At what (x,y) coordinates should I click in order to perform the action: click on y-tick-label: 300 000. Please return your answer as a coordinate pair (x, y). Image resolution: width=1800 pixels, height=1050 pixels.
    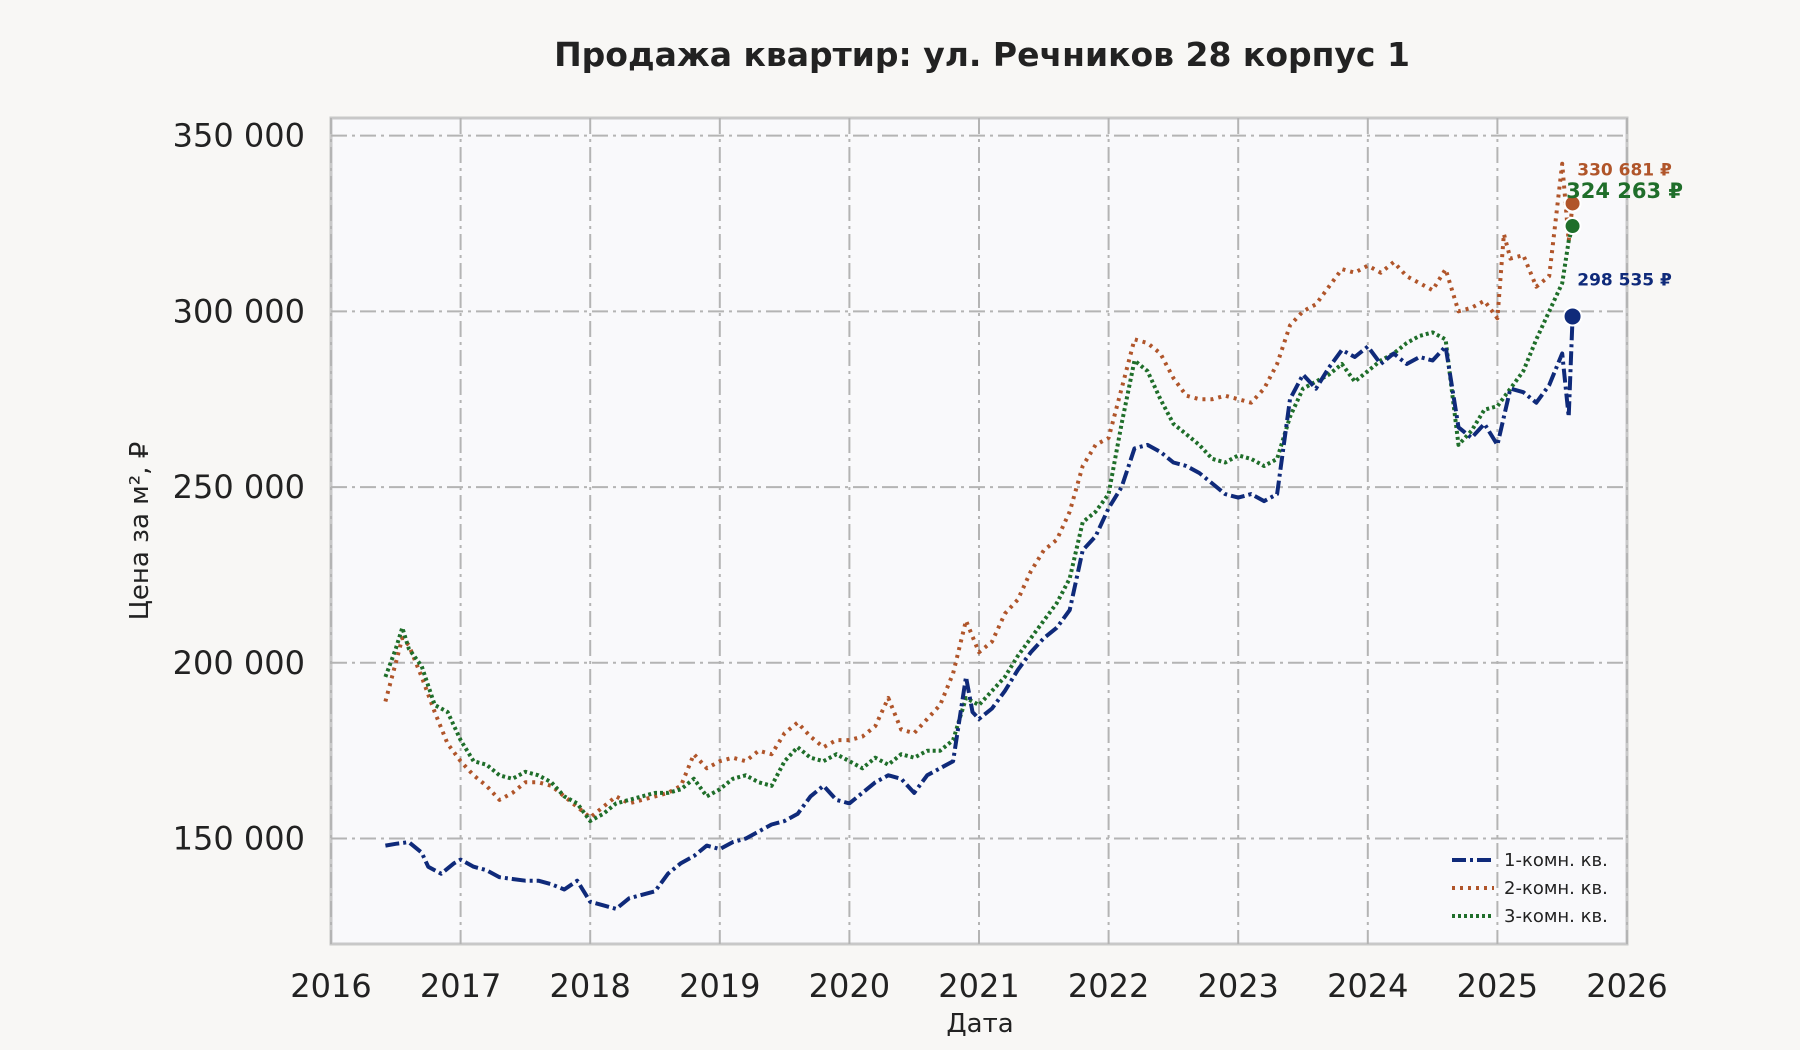
    Looking at the image, I should click on (239, 311).